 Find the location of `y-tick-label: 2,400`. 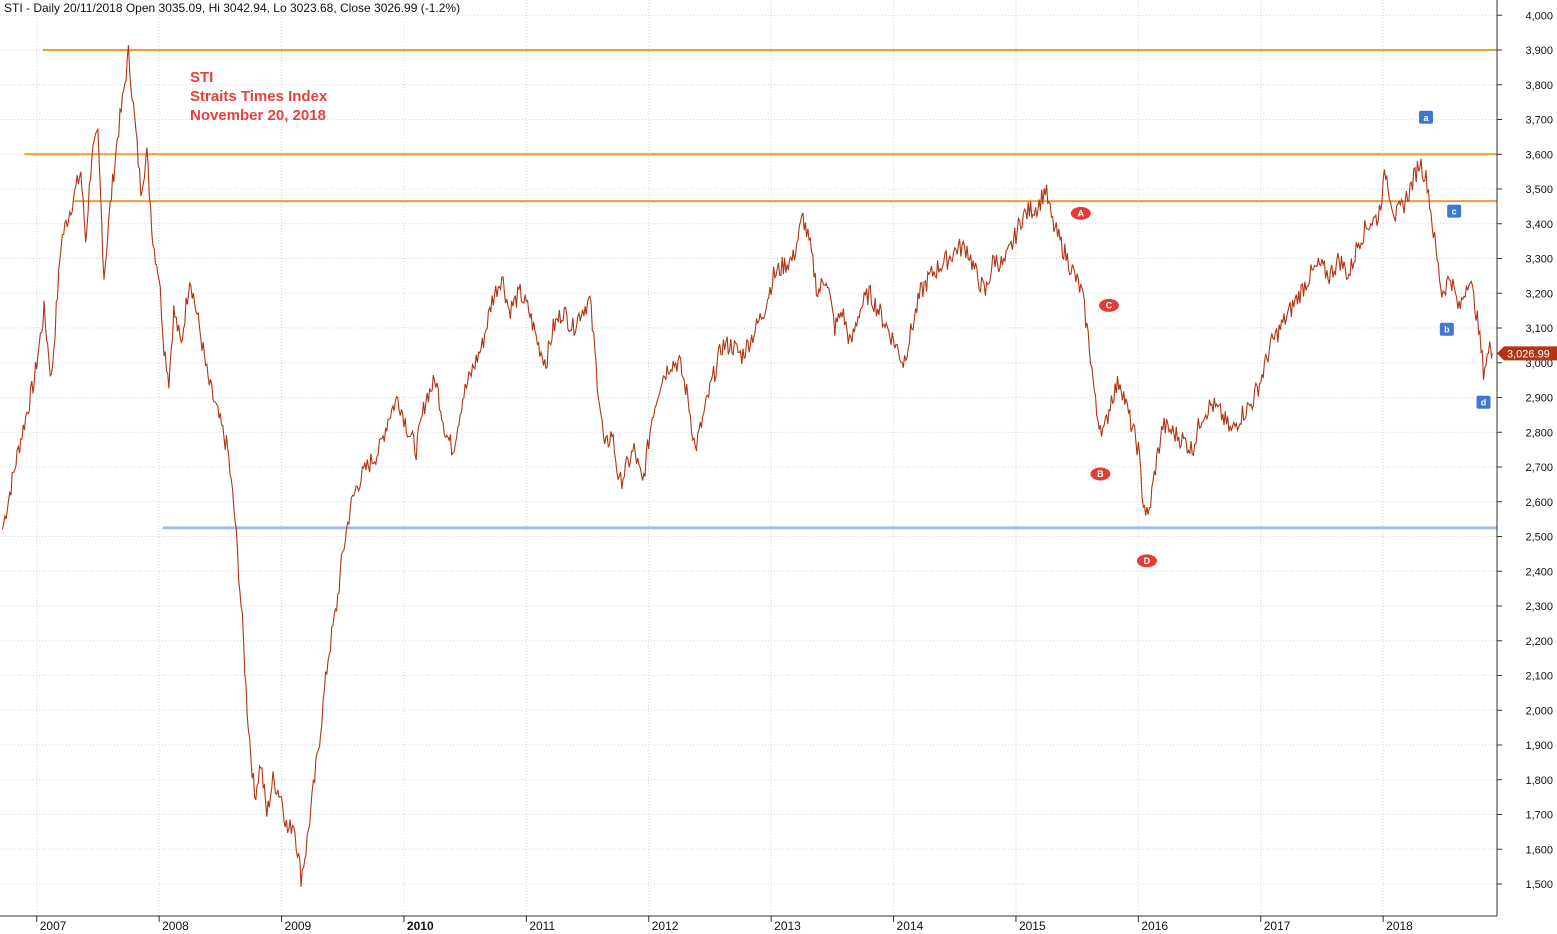

y-tick-label: 2,400 is located at coordinates (1539, 572).